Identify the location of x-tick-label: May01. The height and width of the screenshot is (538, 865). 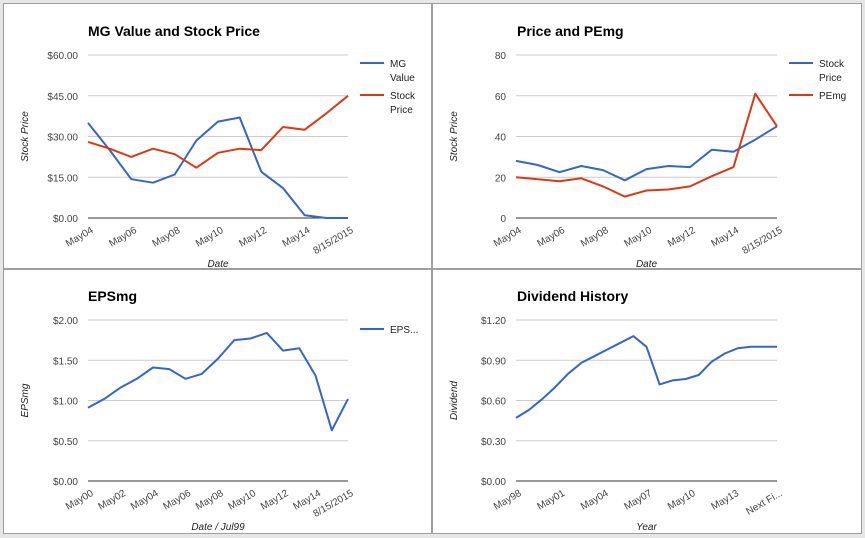
(552, 500).